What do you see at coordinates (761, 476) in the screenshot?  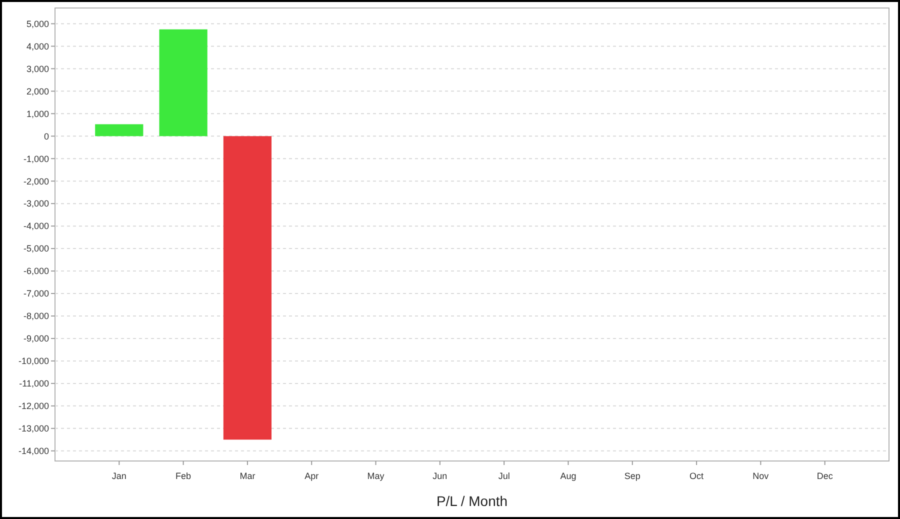 I see `x-tick-label: Nov` at bounding box center [761, 476].